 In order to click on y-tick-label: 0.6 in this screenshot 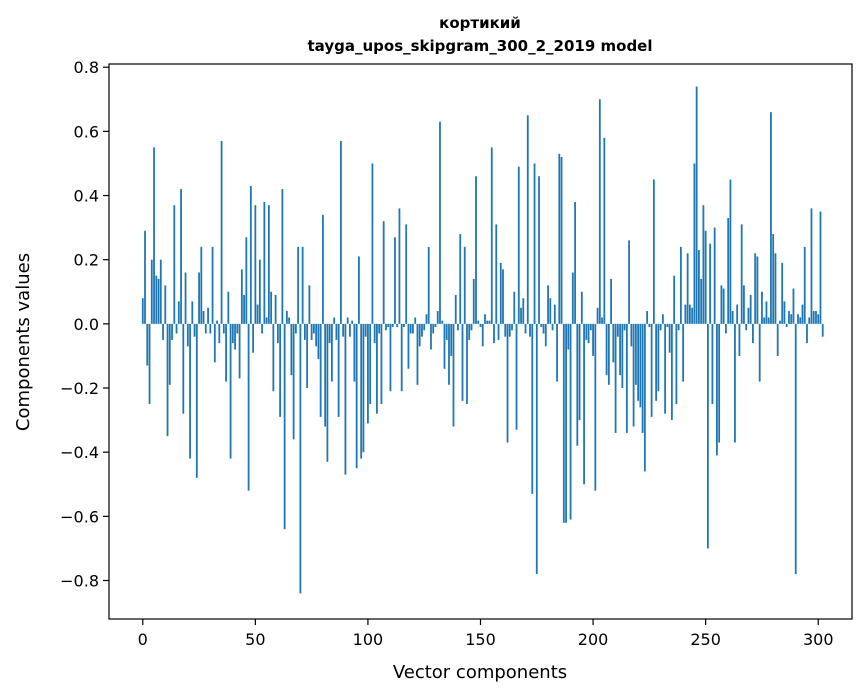, I will do `click(86, 131)`.